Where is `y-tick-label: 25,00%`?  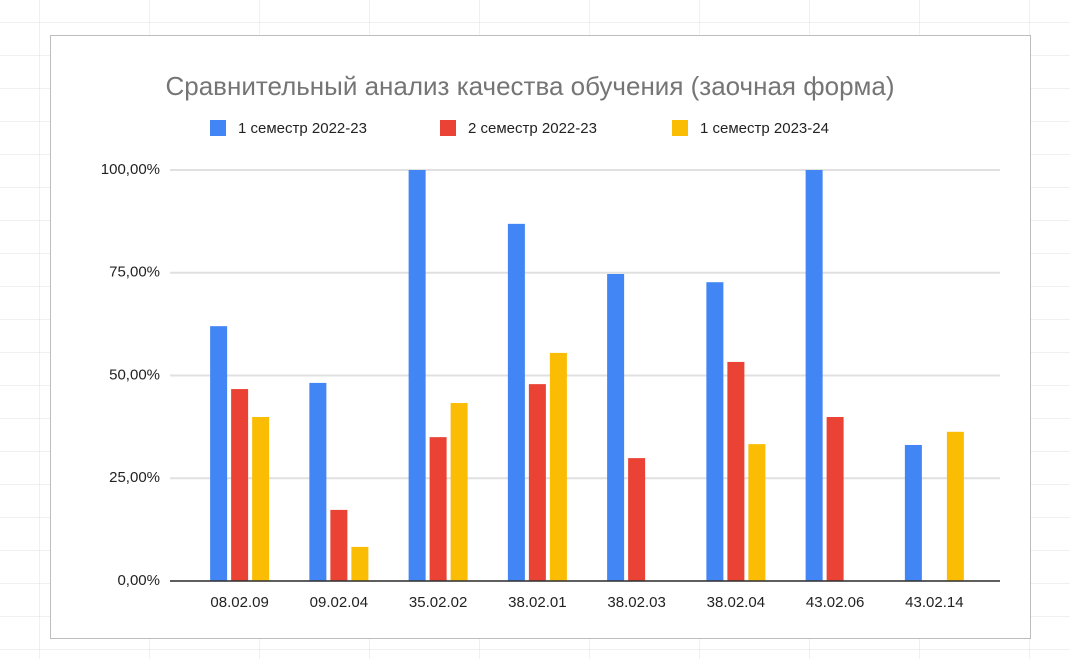
y-tick-label: 25,00% is located at coordinates (134, 477).